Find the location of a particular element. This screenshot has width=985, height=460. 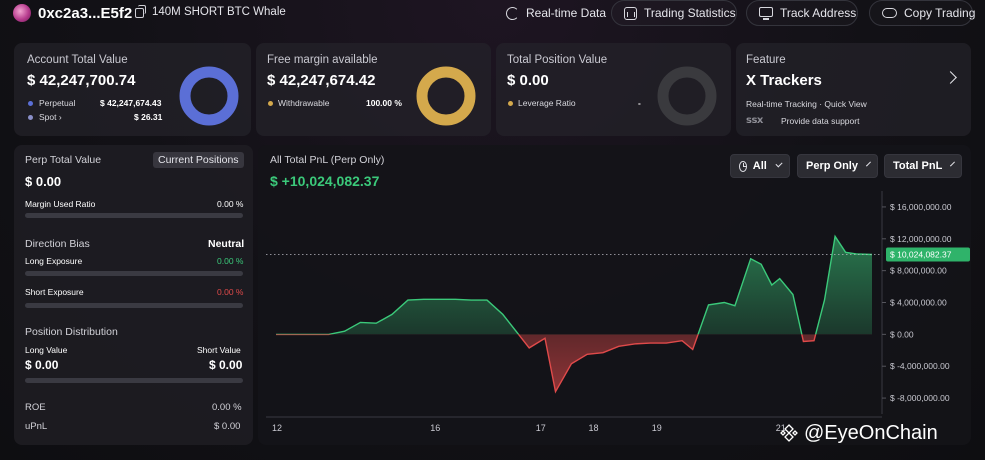

perp-total-title: Perp Total Value is located at coordinates (63, 160).